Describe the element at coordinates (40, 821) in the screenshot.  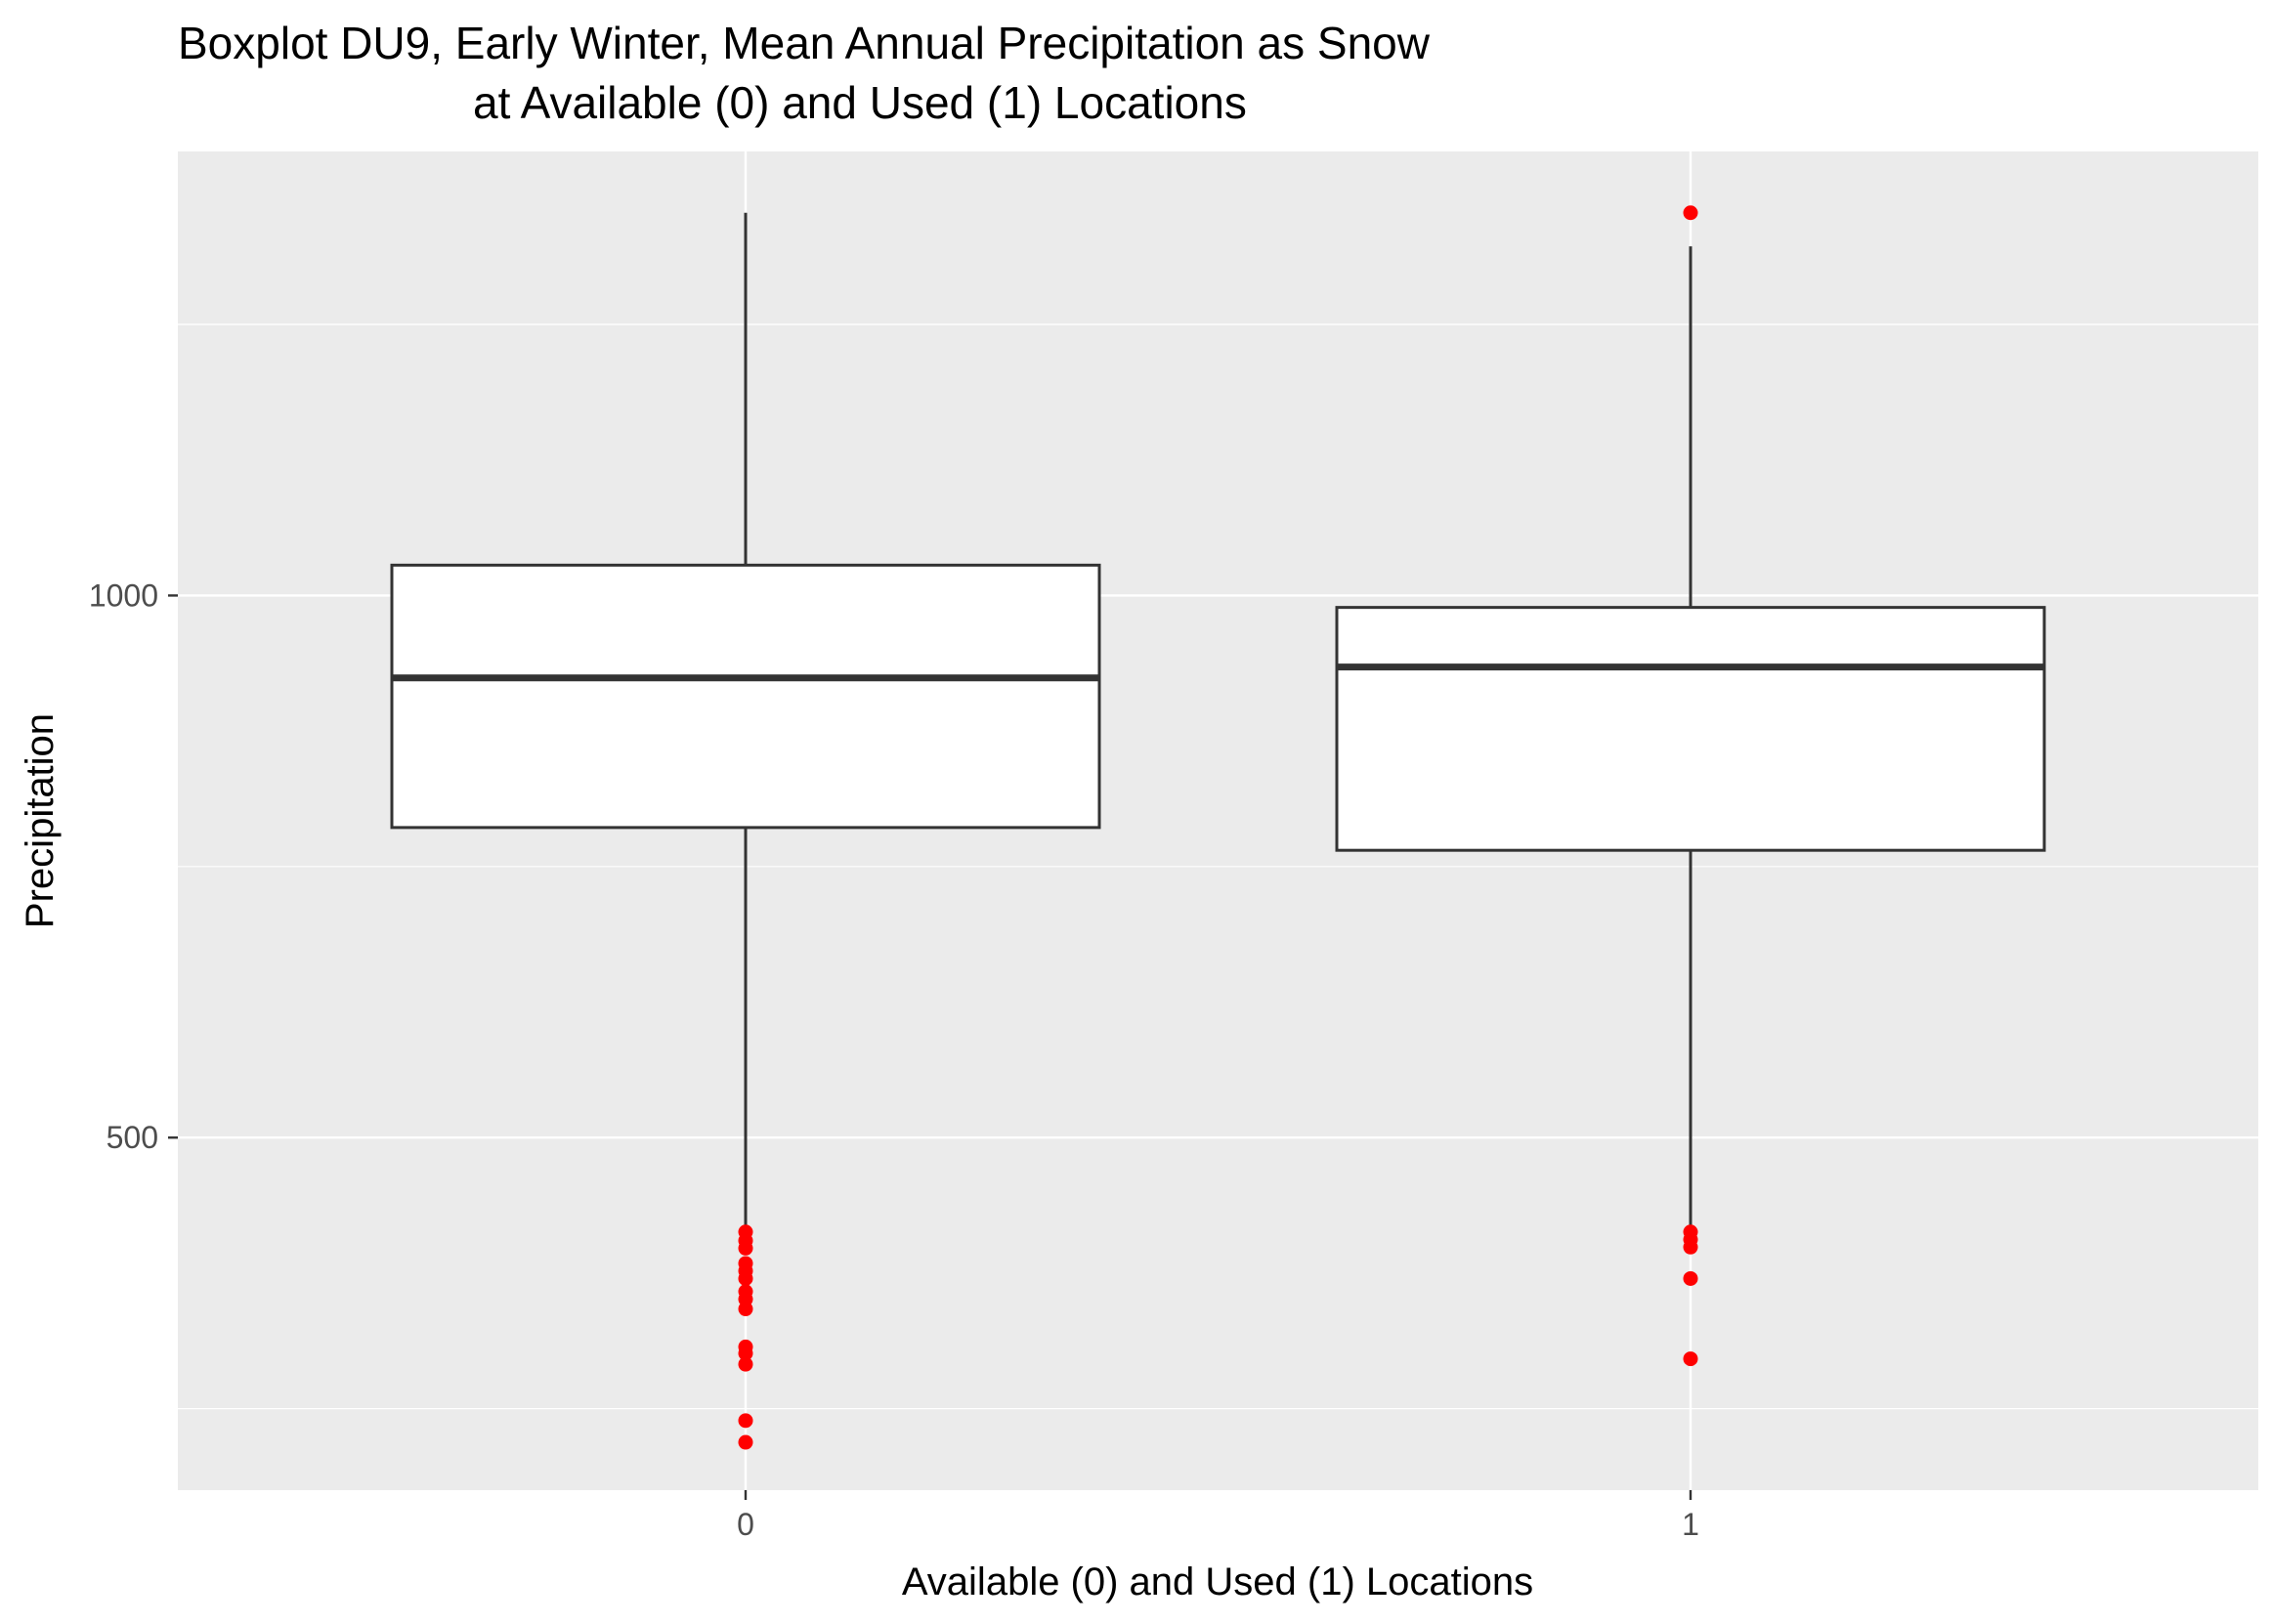
I see `y-axis-title: Precipitation` at that location.